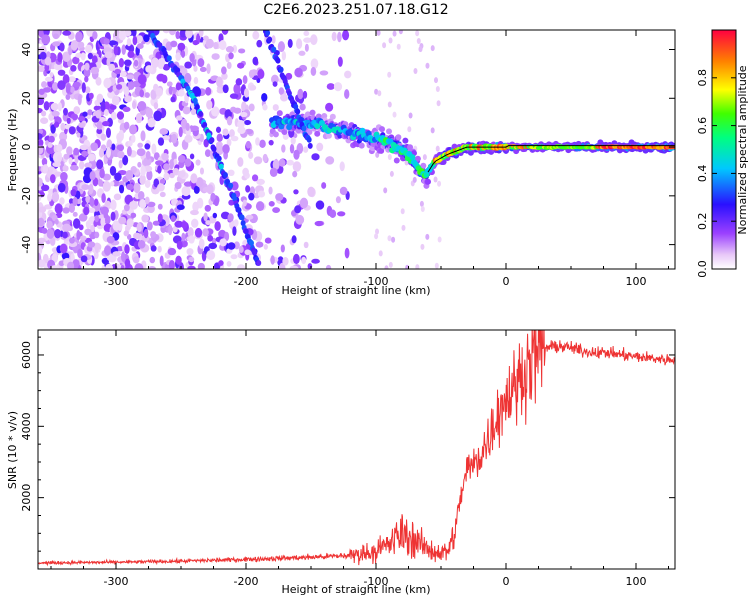 This screenshot has width=750, height=600. I want to click on ridge-trace, so click(551, 159).